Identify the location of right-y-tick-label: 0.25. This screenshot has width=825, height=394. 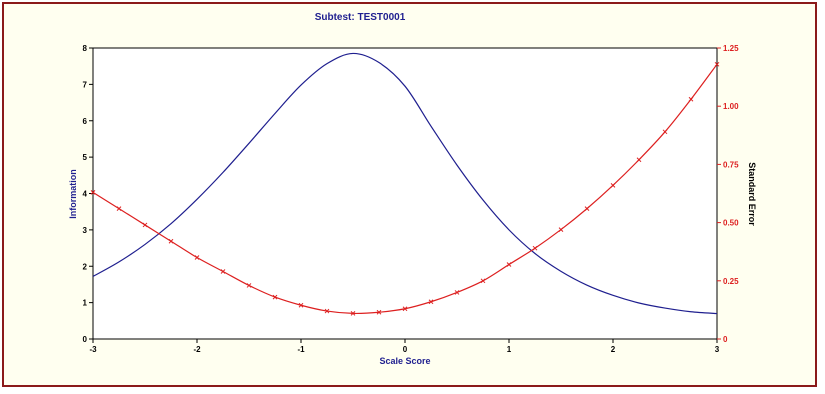
(731, 281).